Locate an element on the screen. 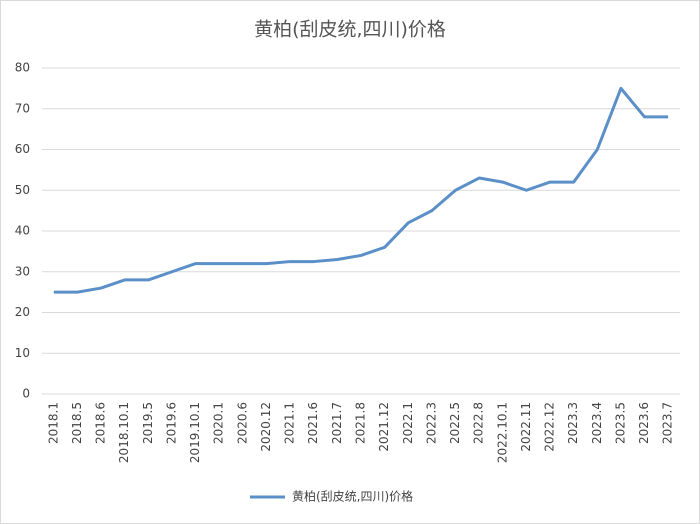 This screenshot has height=524, width=700. x-tick-label: 2020.1 is located at coordinates (219, 423).